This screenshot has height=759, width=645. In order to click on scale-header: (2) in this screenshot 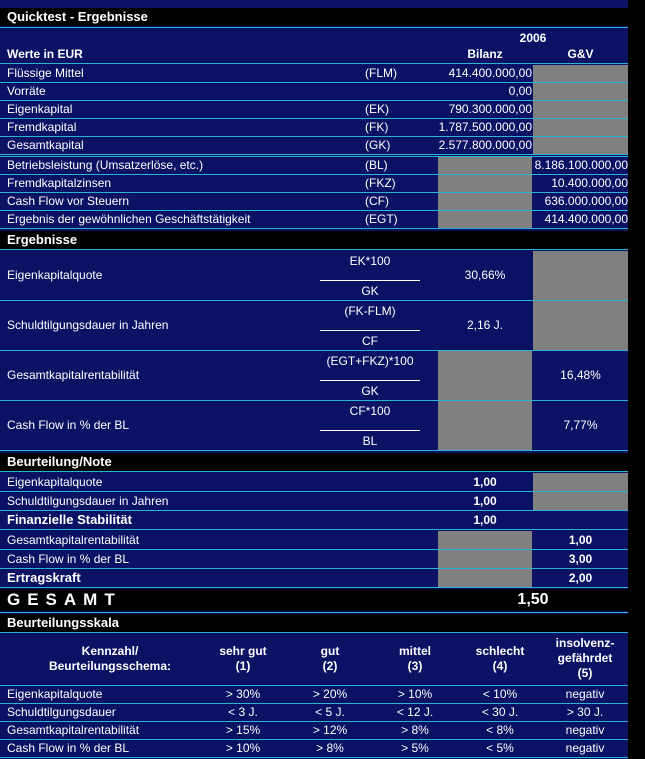, I will do `click(330, 666)`.